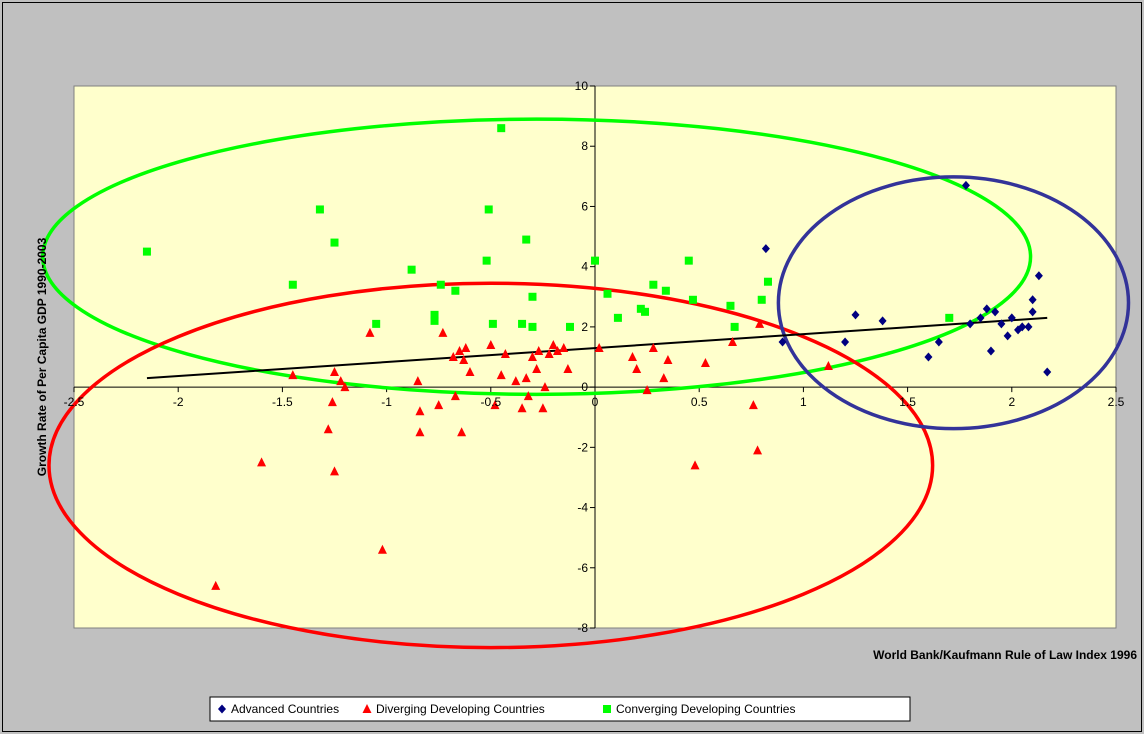 This screenshot has height=734, width=1144. I want to click on y-tick-label-9: 10, so click(582, 86).